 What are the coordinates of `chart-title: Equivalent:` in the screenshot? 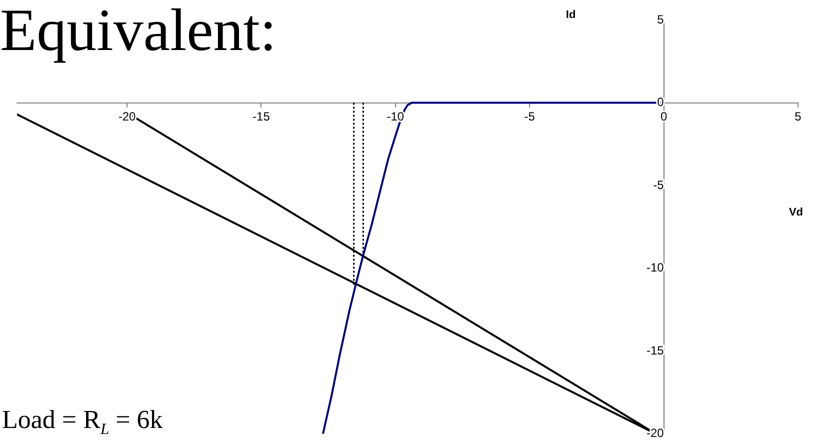 It's located at (138, 31).